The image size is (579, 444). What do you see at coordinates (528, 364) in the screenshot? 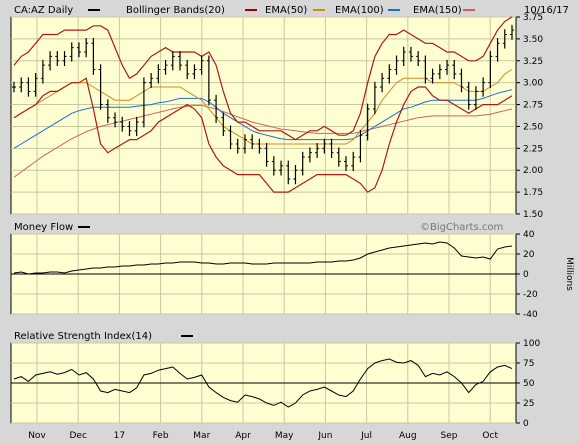
I see `y-tick-label: 75` at bounding box center [528, 364].